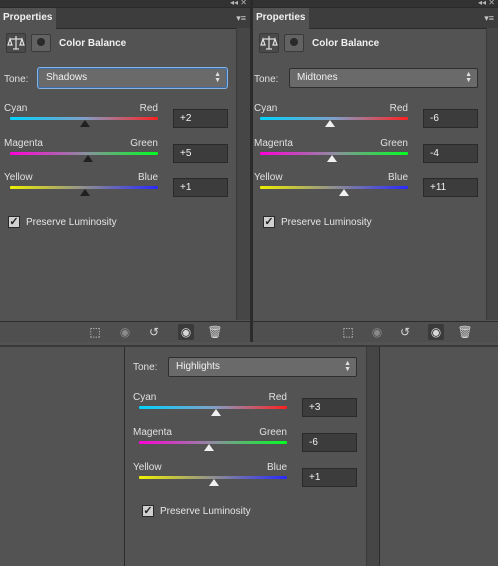  I want to click on slider-value-field: +3, so click(329, 407).